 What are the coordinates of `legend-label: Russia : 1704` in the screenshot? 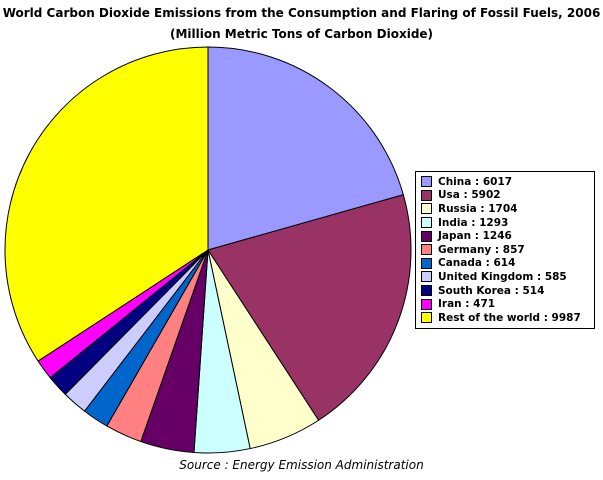 It's located at (478, 208).